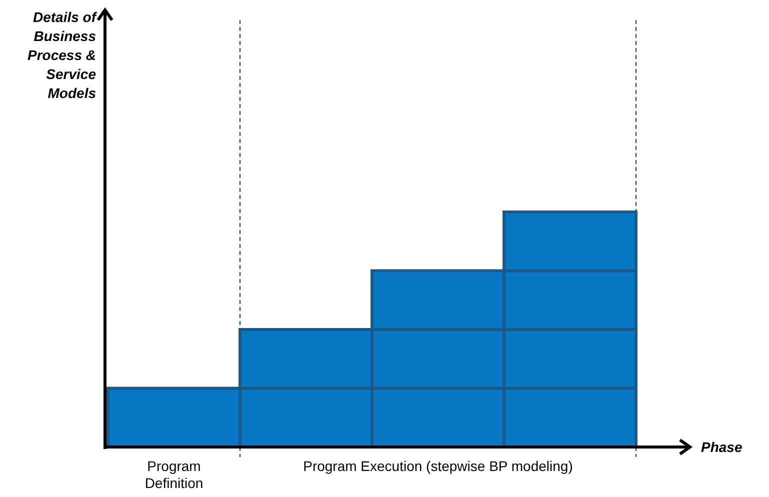 The height and width of the screenshot is (497, 769). I want to click on text: Details of Business Process & Service Models, so click(63, 55).